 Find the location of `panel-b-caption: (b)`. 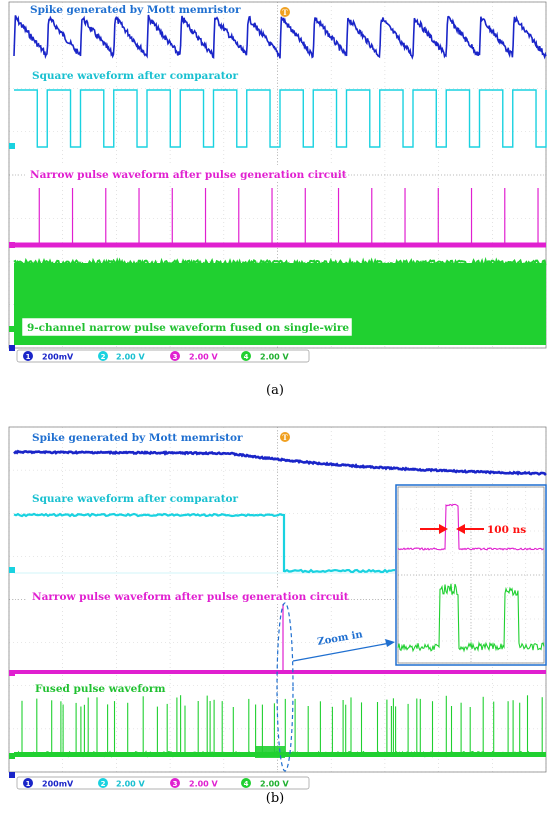

panel-b-caption: (b) is located at coordinates (275, 798).